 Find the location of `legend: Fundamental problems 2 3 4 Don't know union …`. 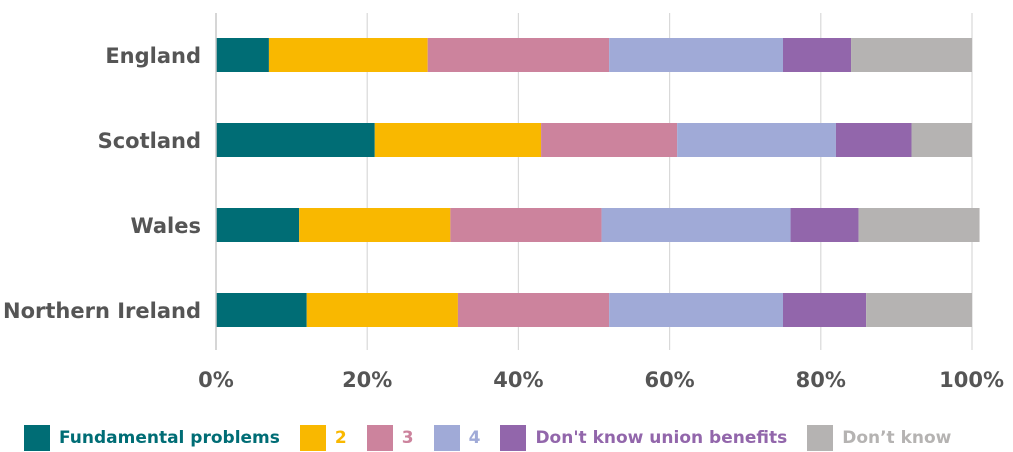

legend: Fundamental problems 2 3 4 Don't know union … is located at coordinates (497, 438).